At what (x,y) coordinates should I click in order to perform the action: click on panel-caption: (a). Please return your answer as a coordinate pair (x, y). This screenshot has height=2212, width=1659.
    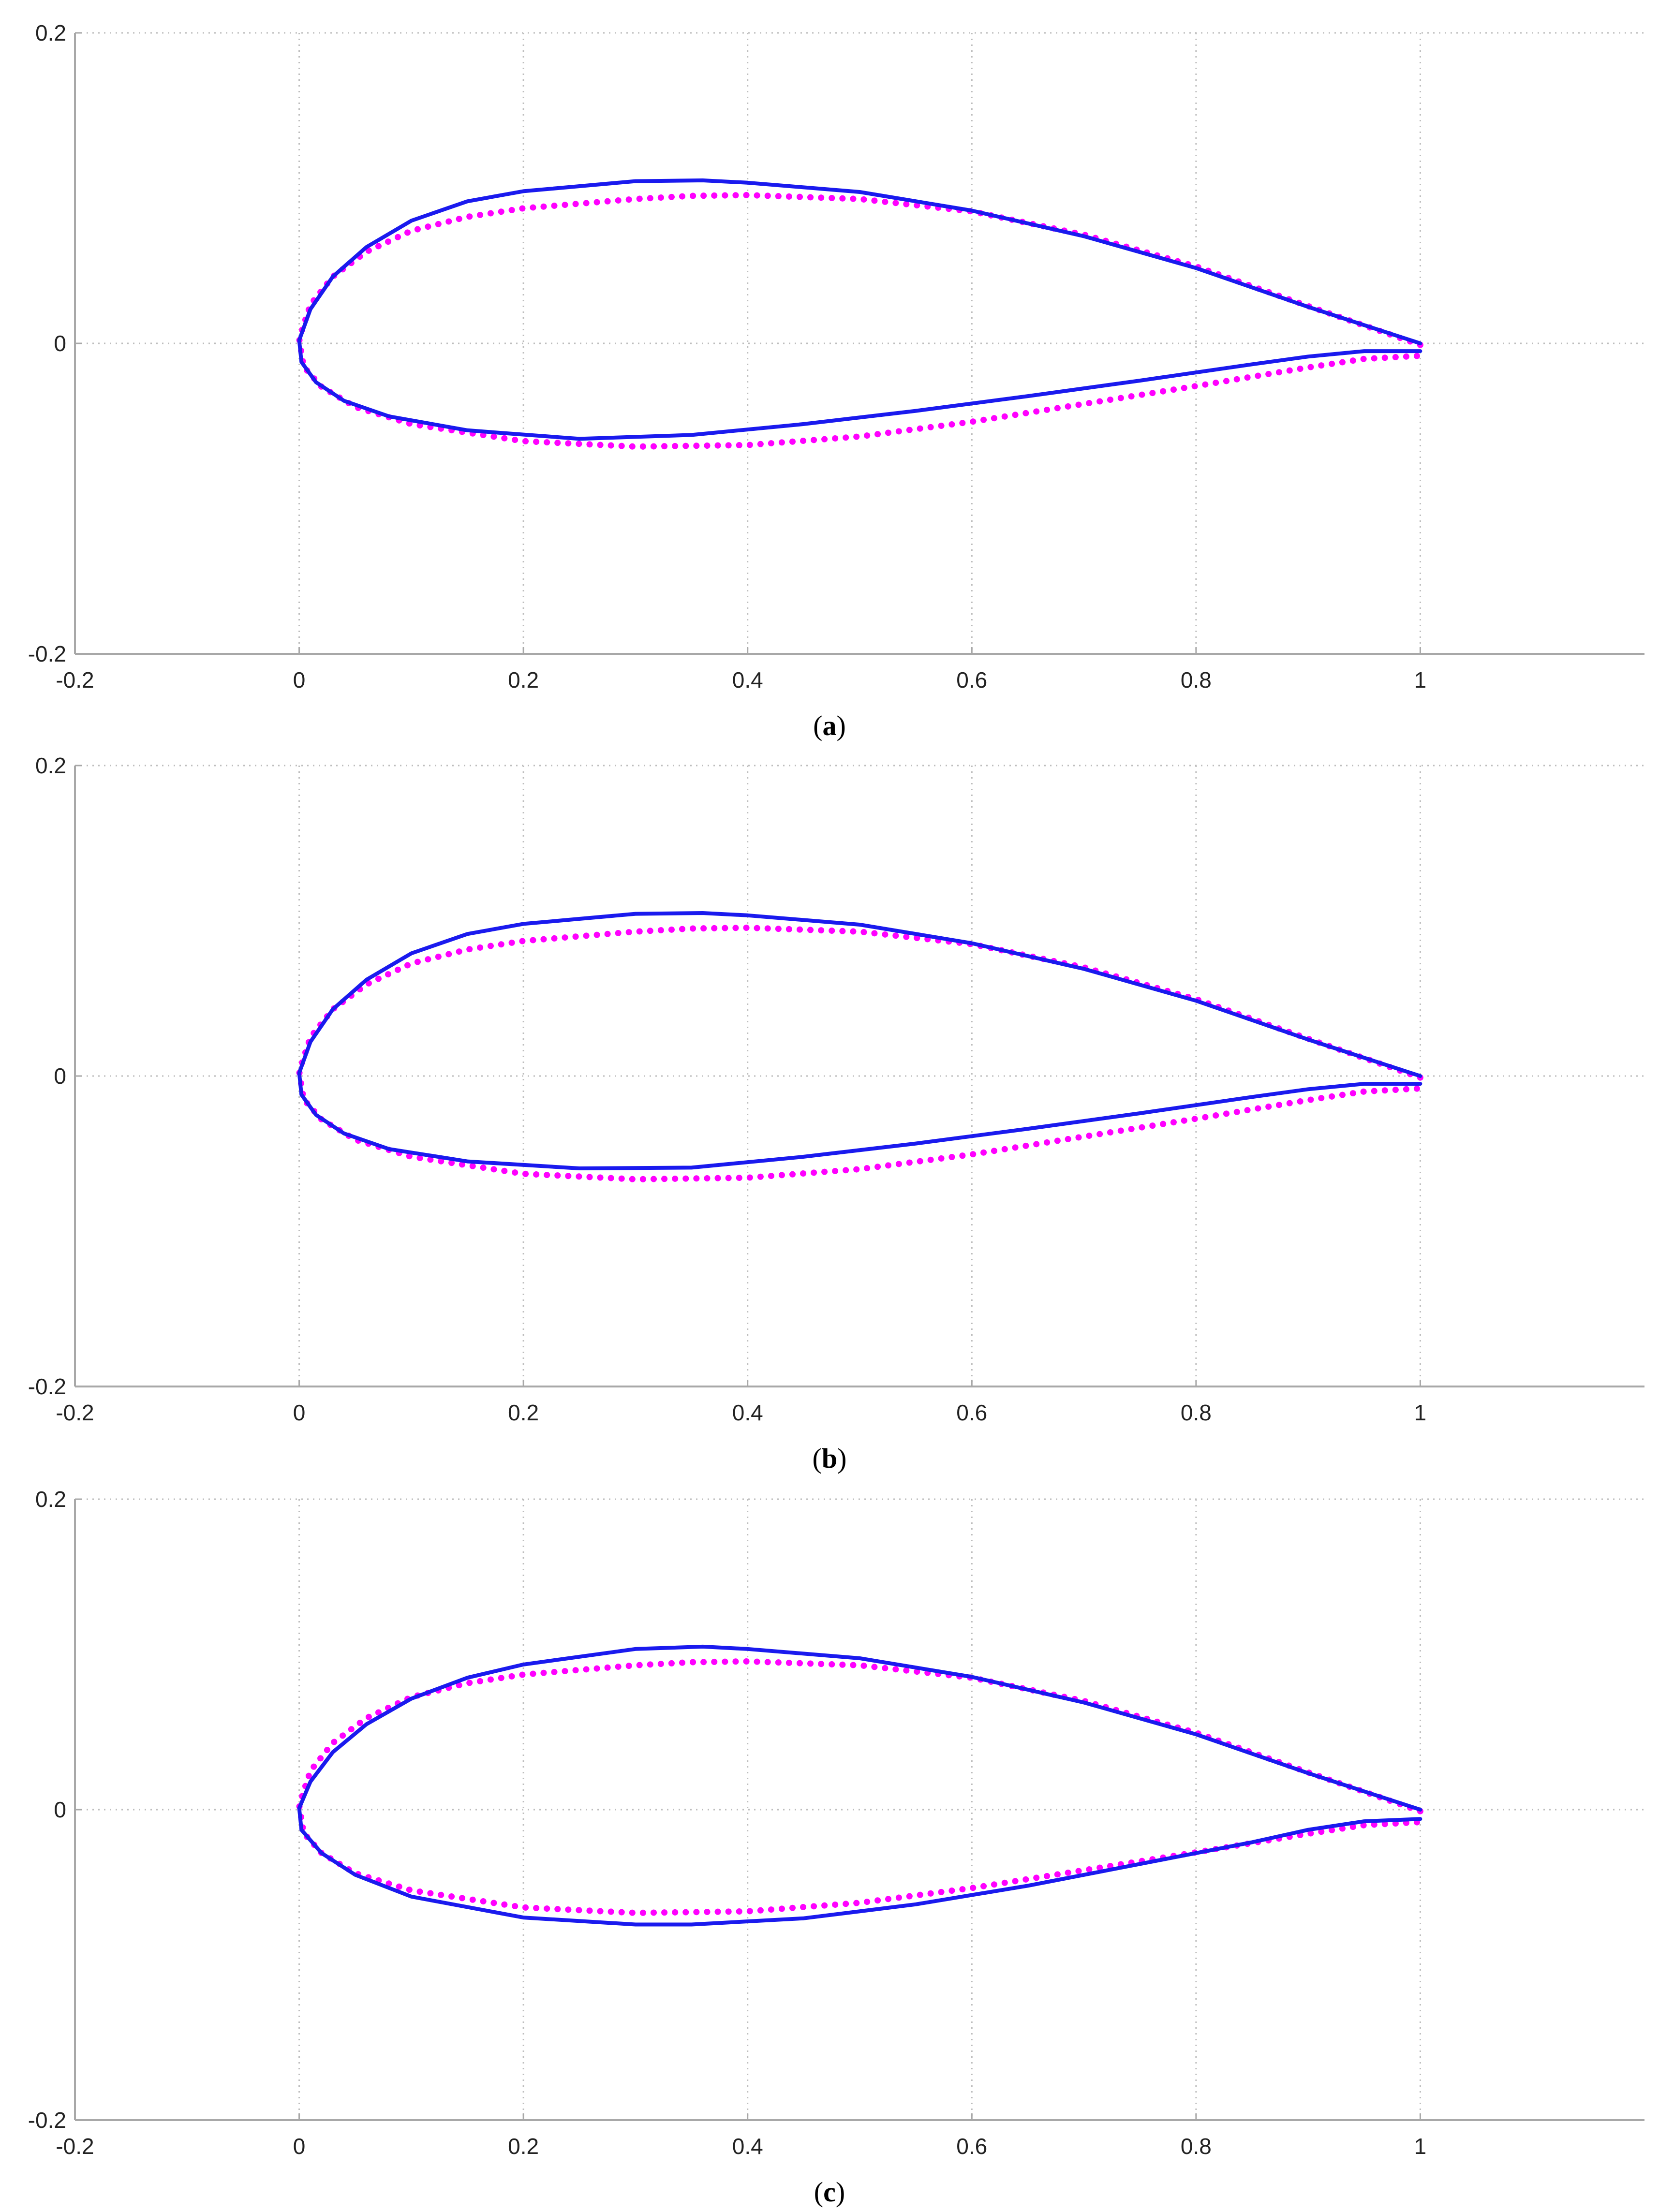
    Looking at the image, I should click on (829, 726).